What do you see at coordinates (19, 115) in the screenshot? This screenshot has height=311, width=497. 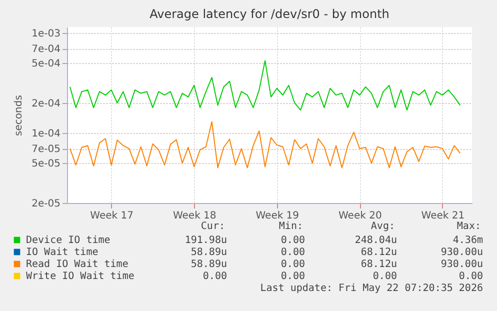 I see `y-axis-title: seconds` at bounding box center [19, 115].